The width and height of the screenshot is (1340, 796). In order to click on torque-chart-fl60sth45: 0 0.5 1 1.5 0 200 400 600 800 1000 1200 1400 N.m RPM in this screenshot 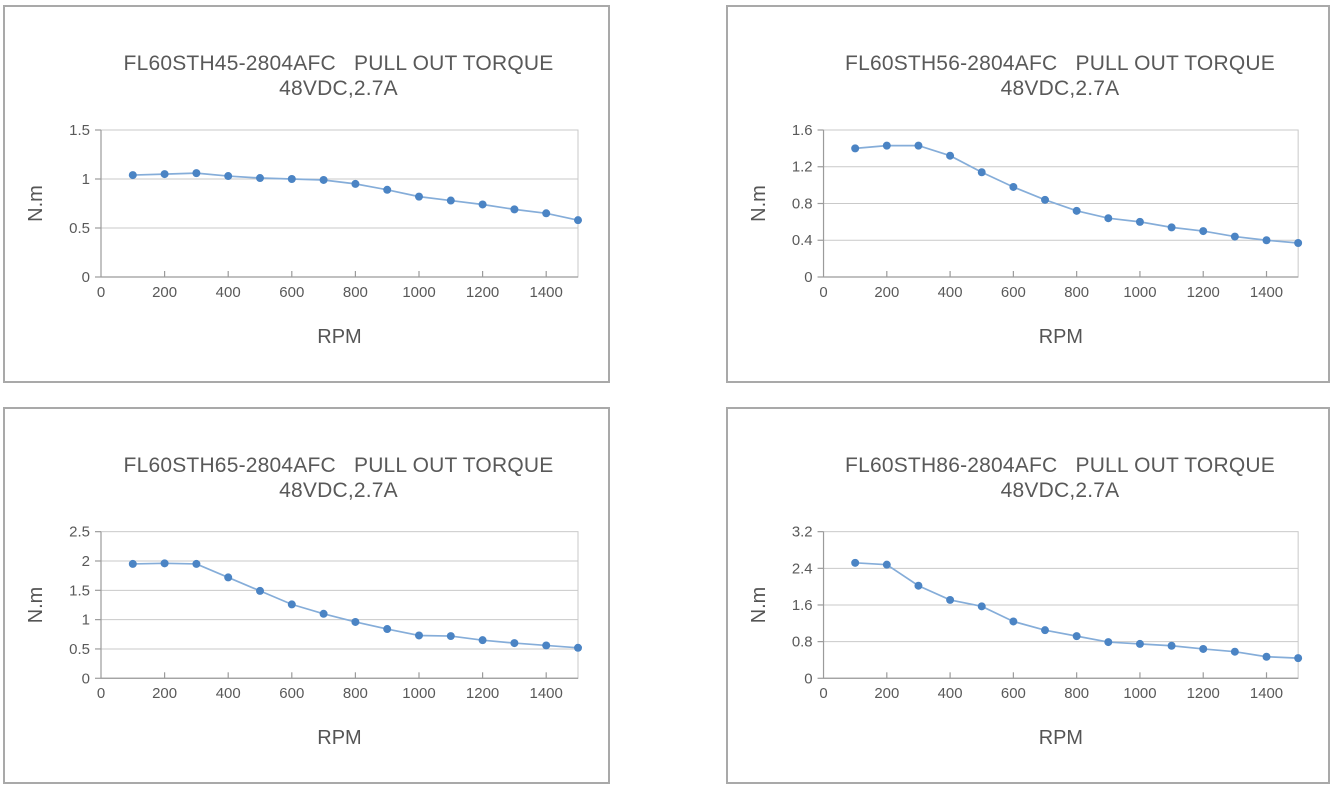, I will do `click(303, 235)`.